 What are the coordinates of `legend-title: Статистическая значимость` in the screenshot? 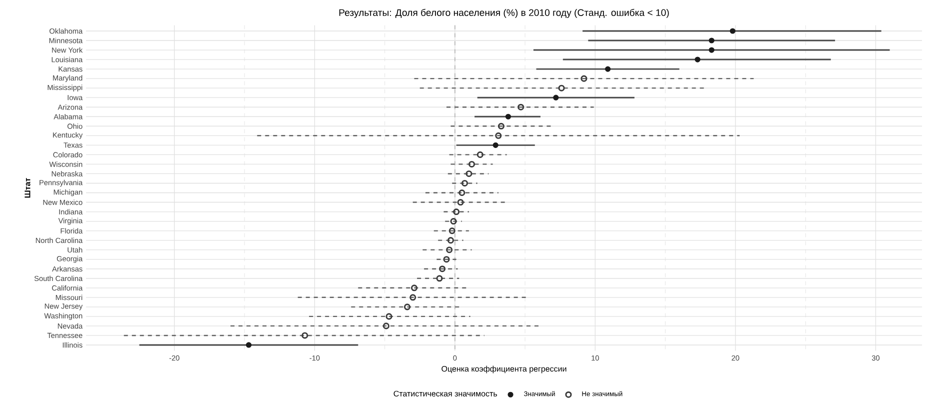 It's located at (446, 393).